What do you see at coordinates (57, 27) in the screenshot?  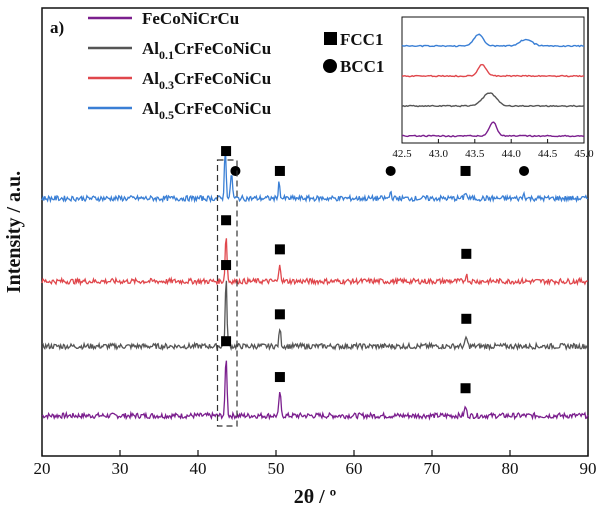 I see `panel-label: a)` at bounding box center [57, 27].